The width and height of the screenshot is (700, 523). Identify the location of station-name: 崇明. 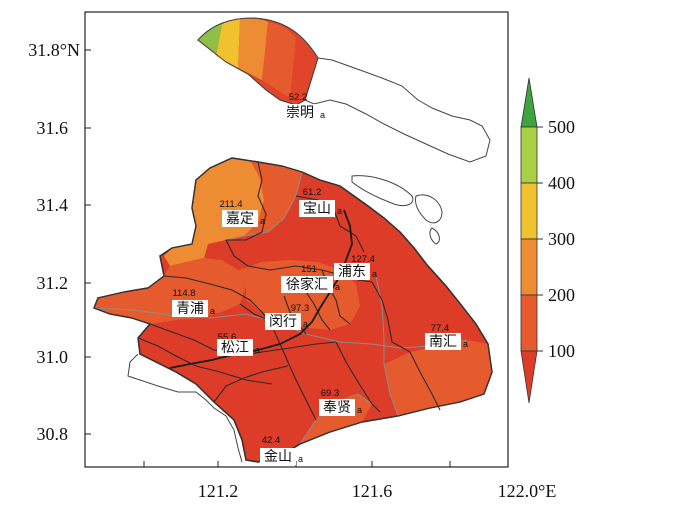
(300, 113).